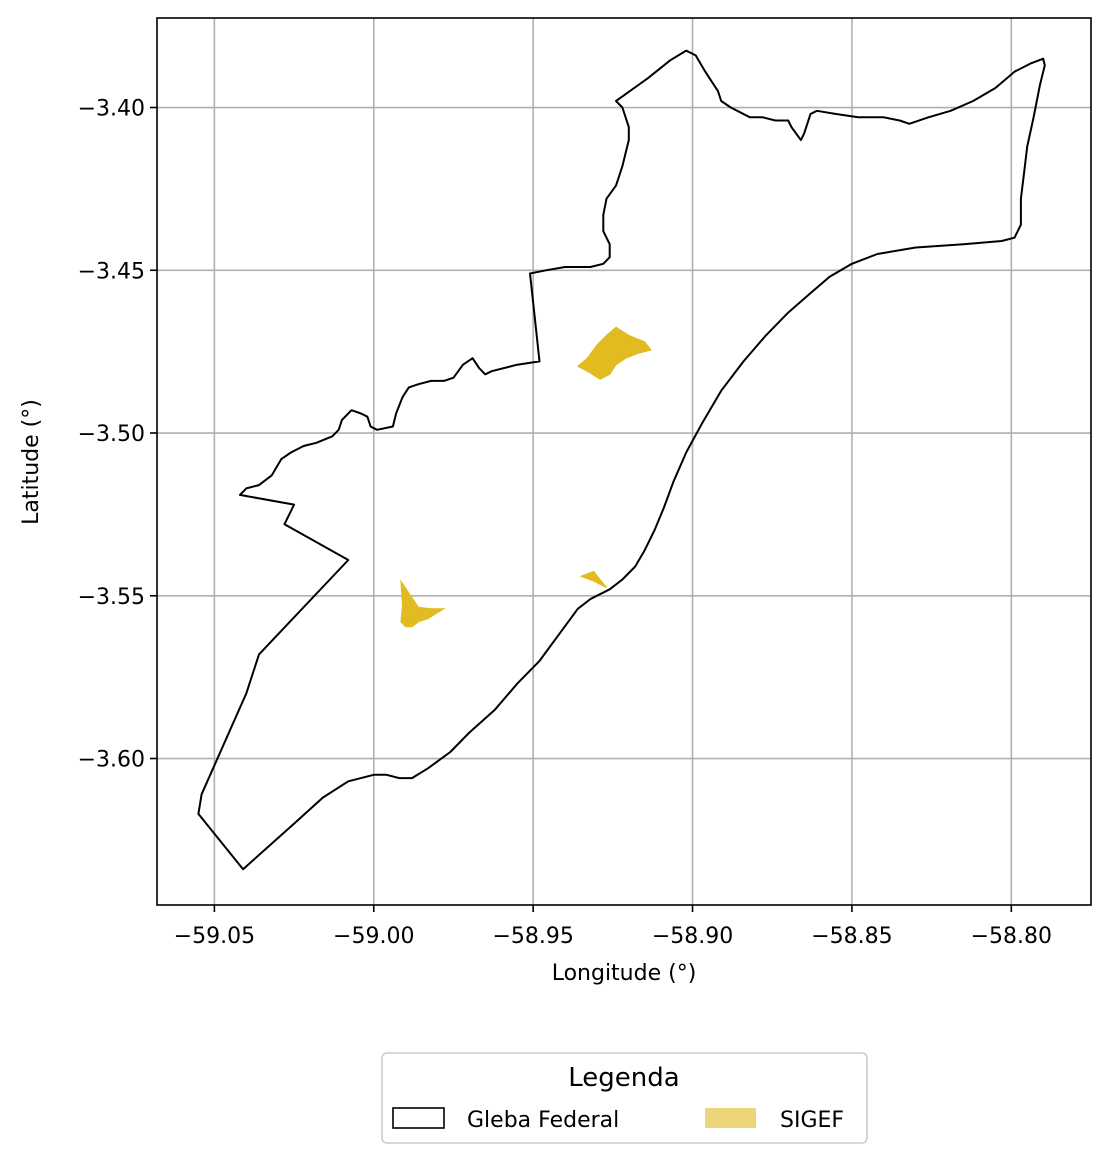 The image size is (1111, 1163). I want to click on y-tick-label: −3.45, so click(111, 271).